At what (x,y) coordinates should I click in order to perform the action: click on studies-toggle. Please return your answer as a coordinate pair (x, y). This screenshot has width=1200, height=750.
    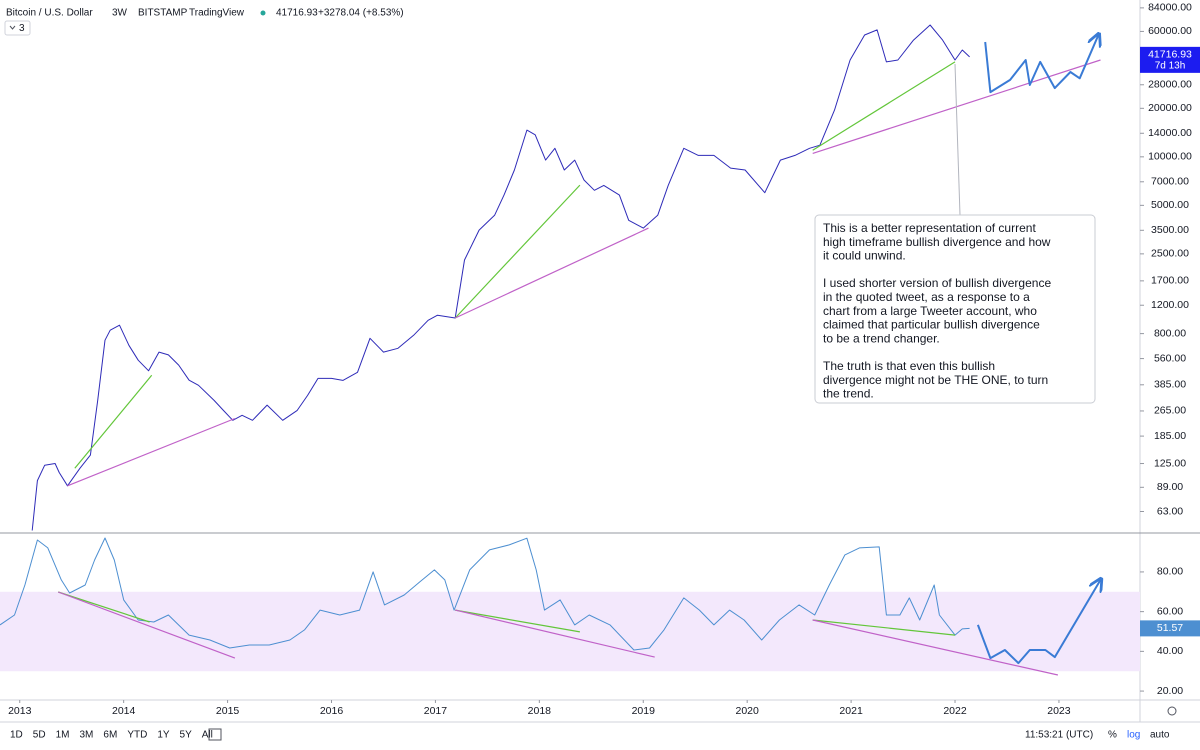
    Looking at the image, I should click on (17, 28).